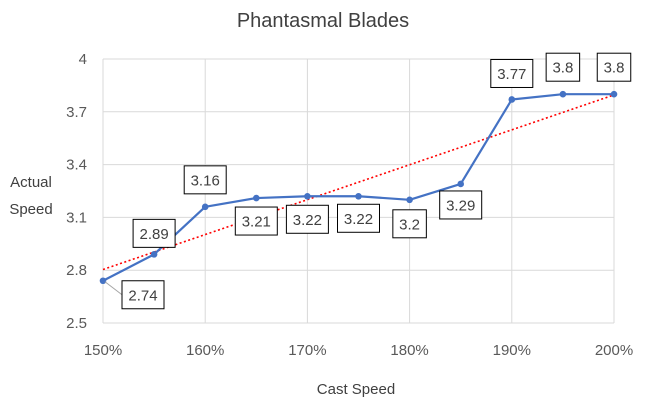 The width and height of the screenshot is (646, 408). Describe the element at coordinates (76, 165) in the screenshot. I see `y-tick-label: 3.4` at that location.